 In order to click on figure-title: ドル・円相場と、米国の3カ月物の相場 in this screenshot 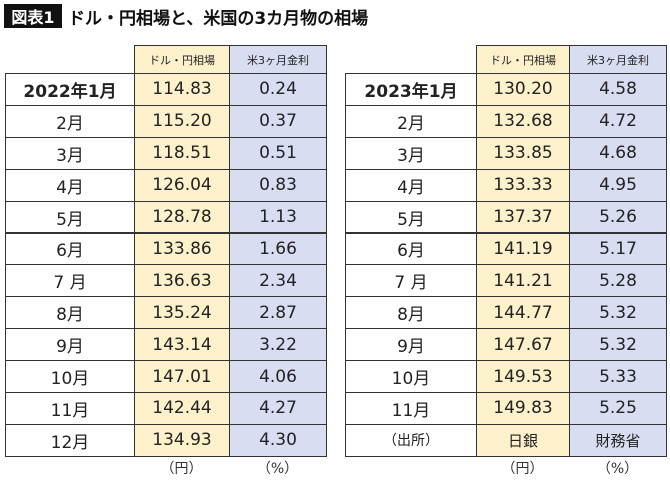, I will do `click(218, 18)`.